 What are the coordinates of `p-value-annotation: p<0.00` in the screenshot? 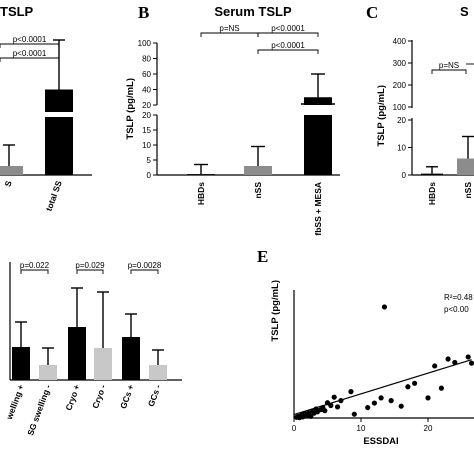 It's located at (456, 309).